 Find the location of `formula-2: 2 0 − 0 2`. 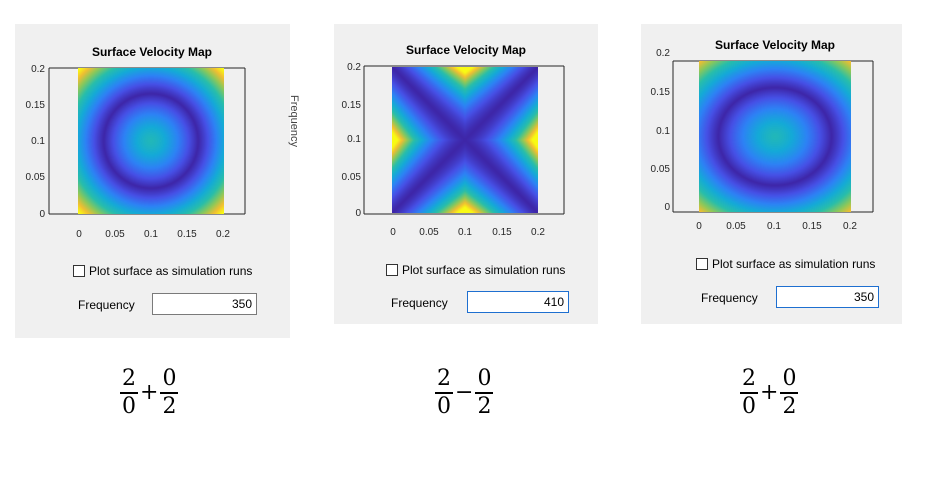

formula-2: 2 0 − 0 2 is located at coordinates (464, 393).